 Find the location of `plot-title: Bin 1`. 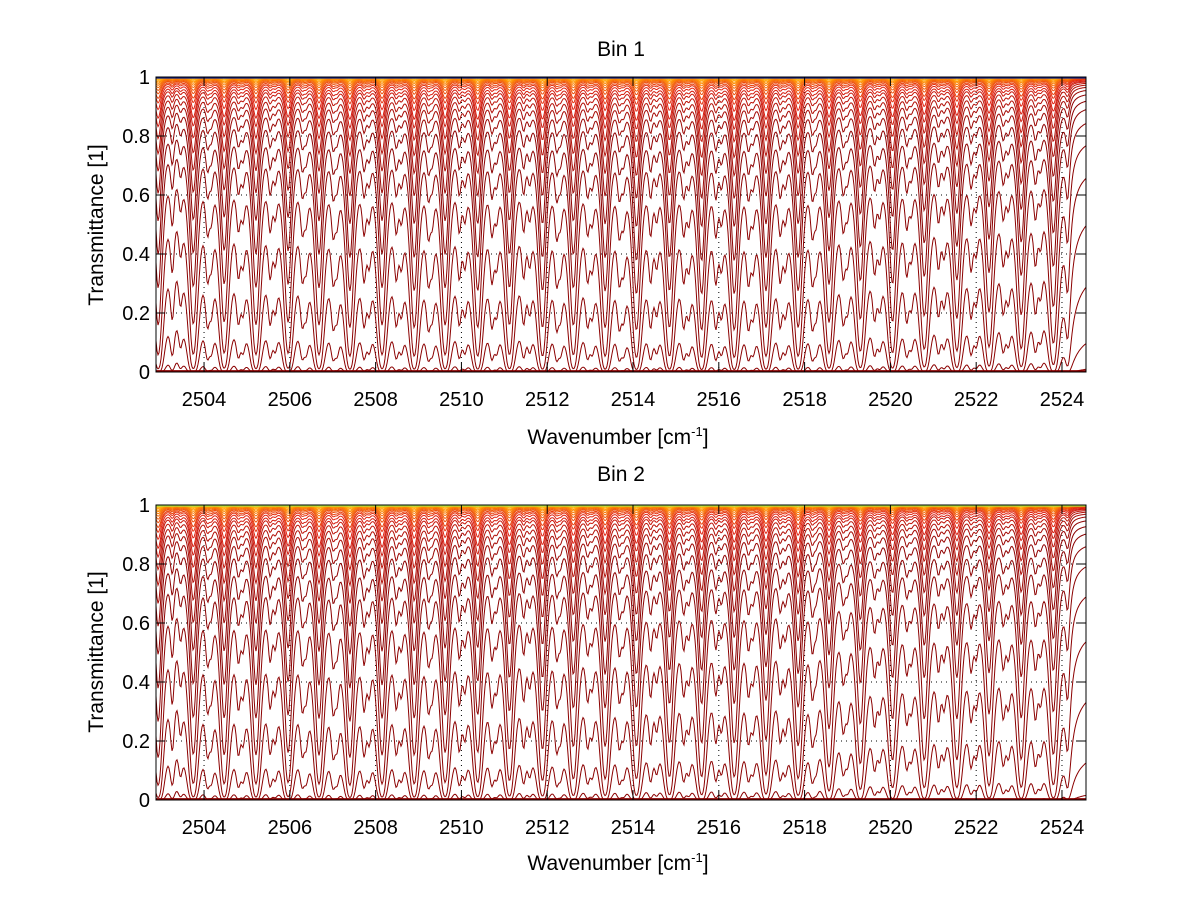

plot-title: Bin 1 is located at coordinates (621, 49).